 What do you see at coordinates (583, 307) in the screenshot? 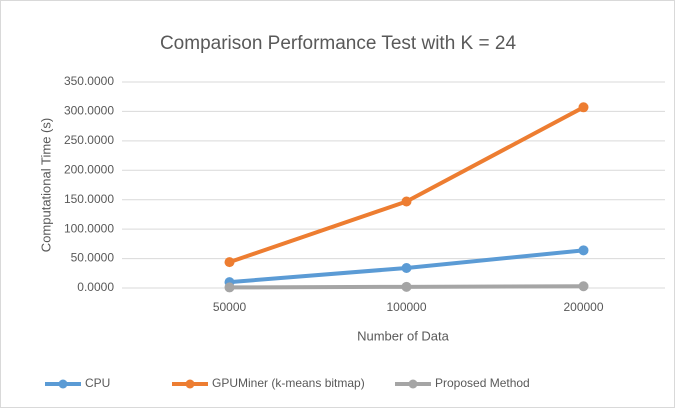
I see `x-tick-label: 200000` at bounding box center [583, 307].